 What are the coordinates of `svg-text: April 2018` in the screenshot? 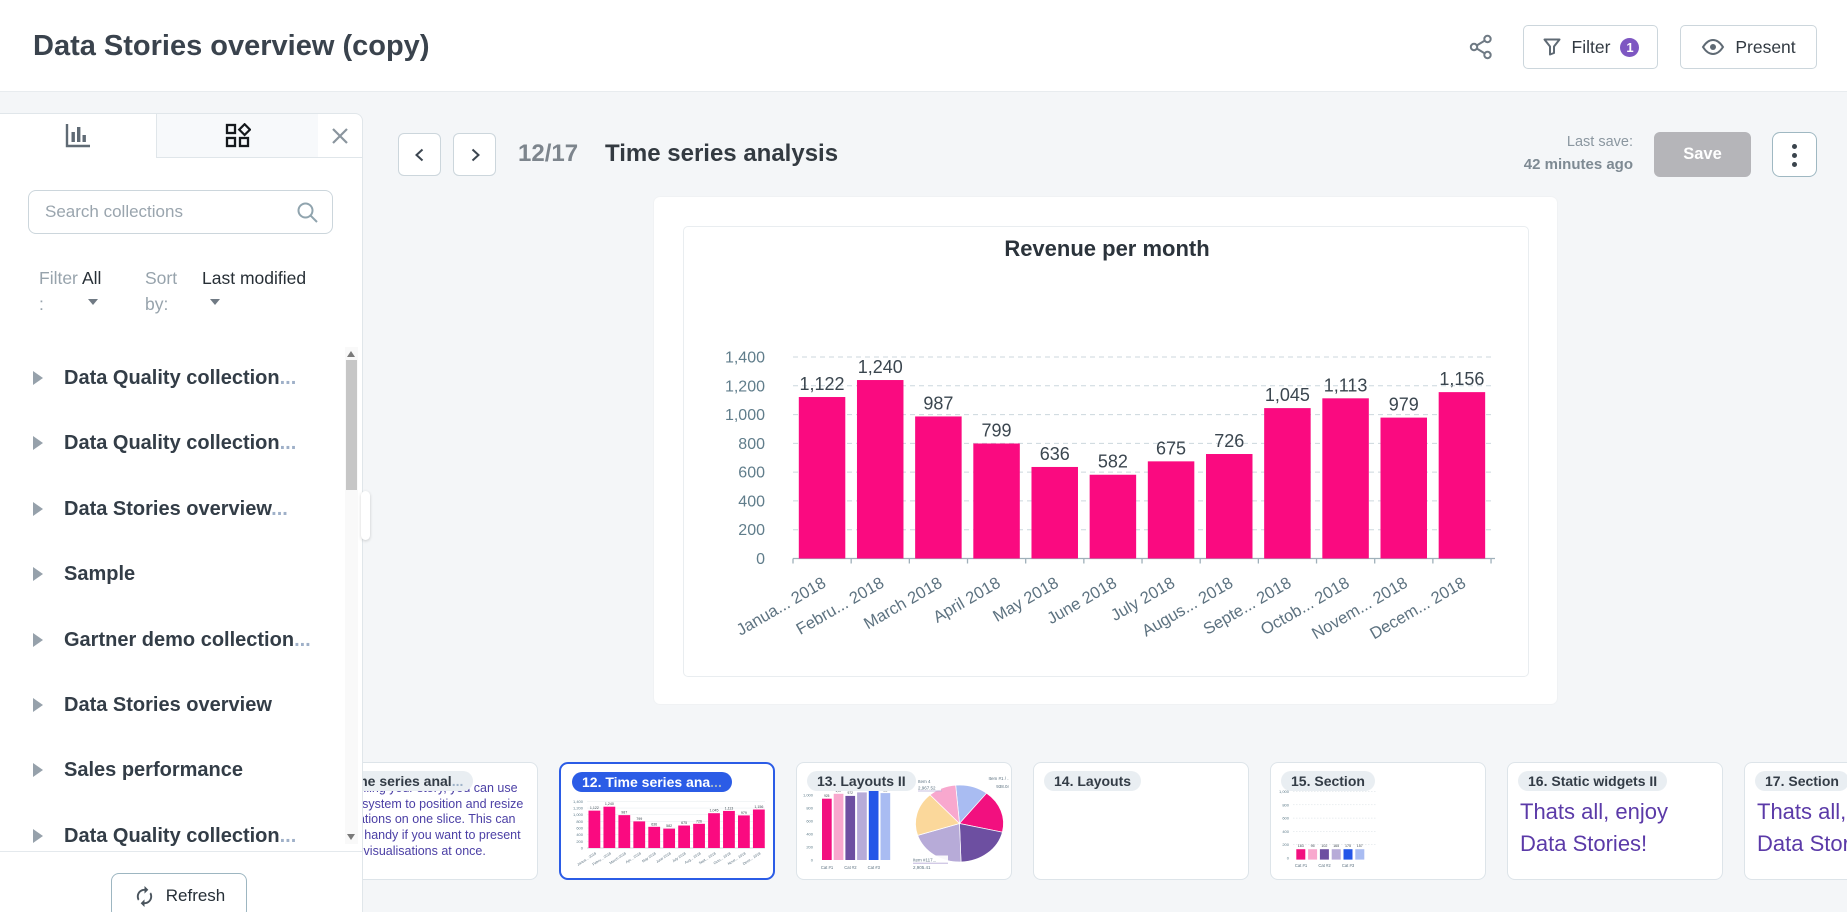 It's located at (966, 600).